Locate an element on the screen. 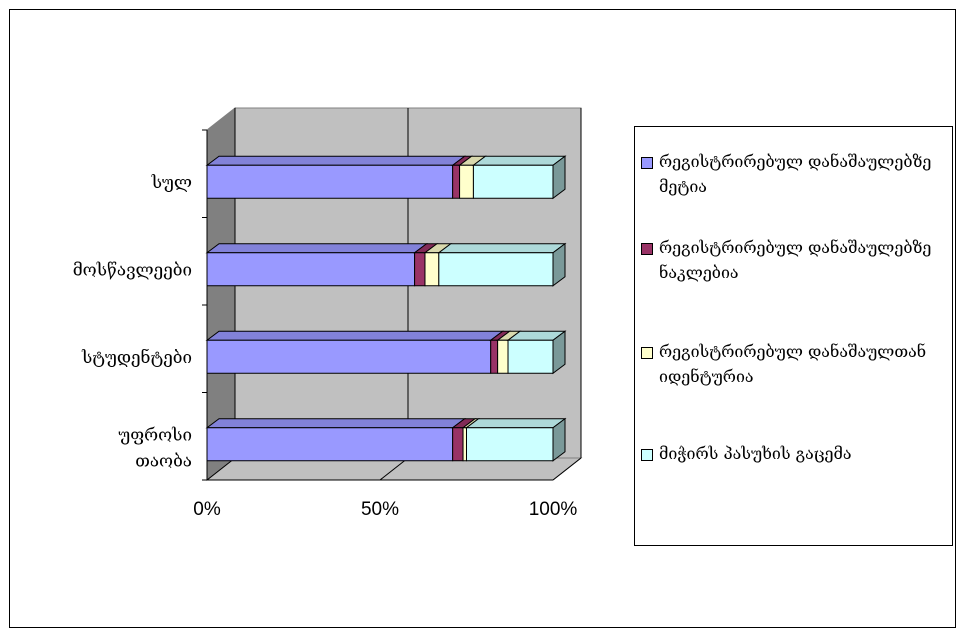 The width and height of the screenshot is (967, 639). category-label-0: სულ is located at coordinates (171, 183).